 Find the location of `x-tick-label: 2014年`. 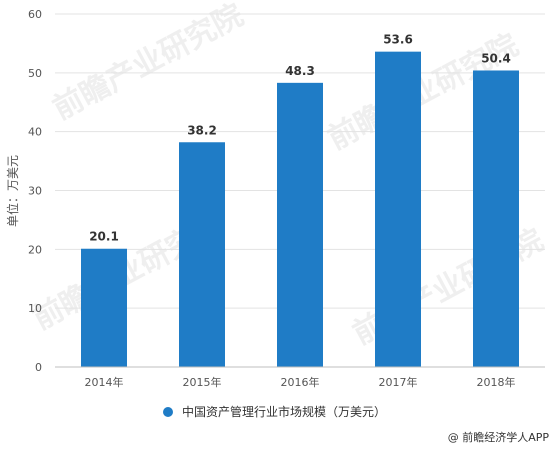

x-tick-label: 2014年 is located at coordinates (104, 382).